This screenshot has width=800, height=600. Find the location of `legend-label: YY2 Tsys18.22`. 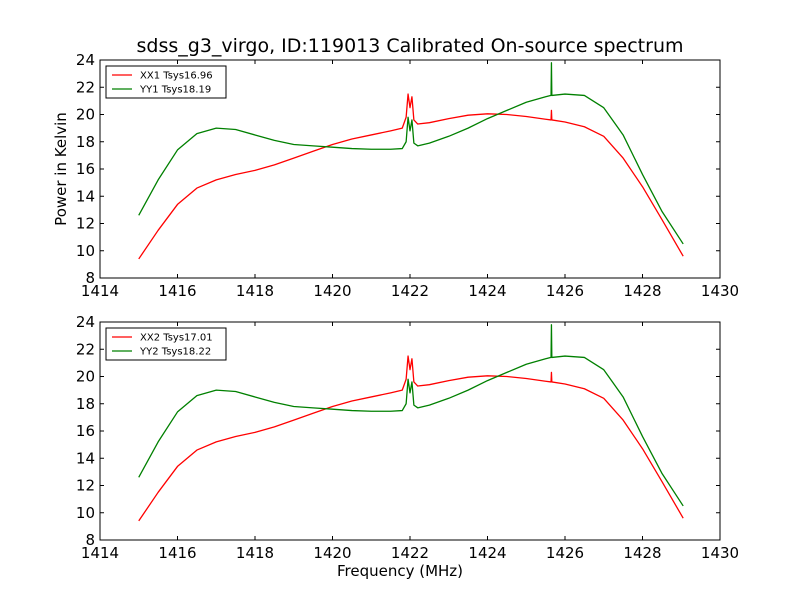

legend-label: YY2 Tsys18.22 is located at coordinates (175, 352).